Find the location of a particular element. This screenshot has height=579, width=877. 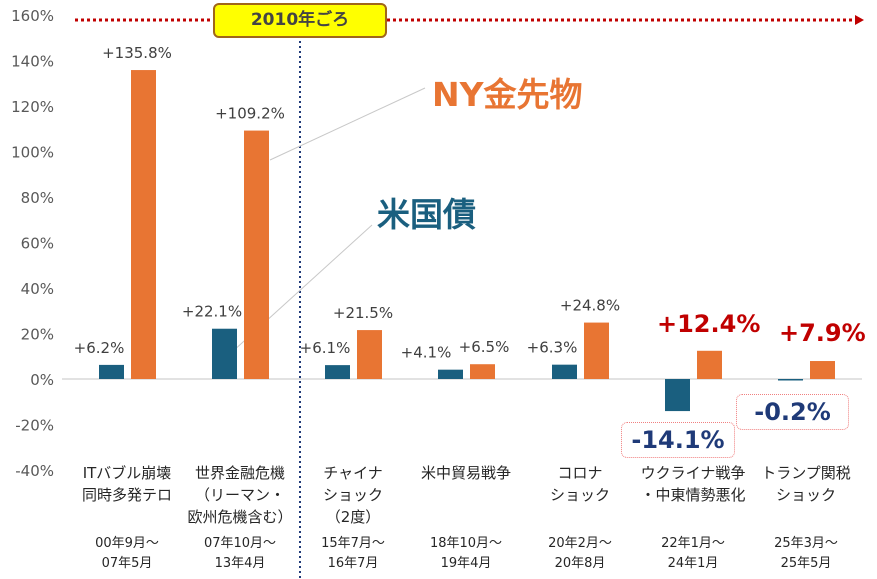

data-label-gold-ukraine: +12.4% is located at coordinates (709, 324).